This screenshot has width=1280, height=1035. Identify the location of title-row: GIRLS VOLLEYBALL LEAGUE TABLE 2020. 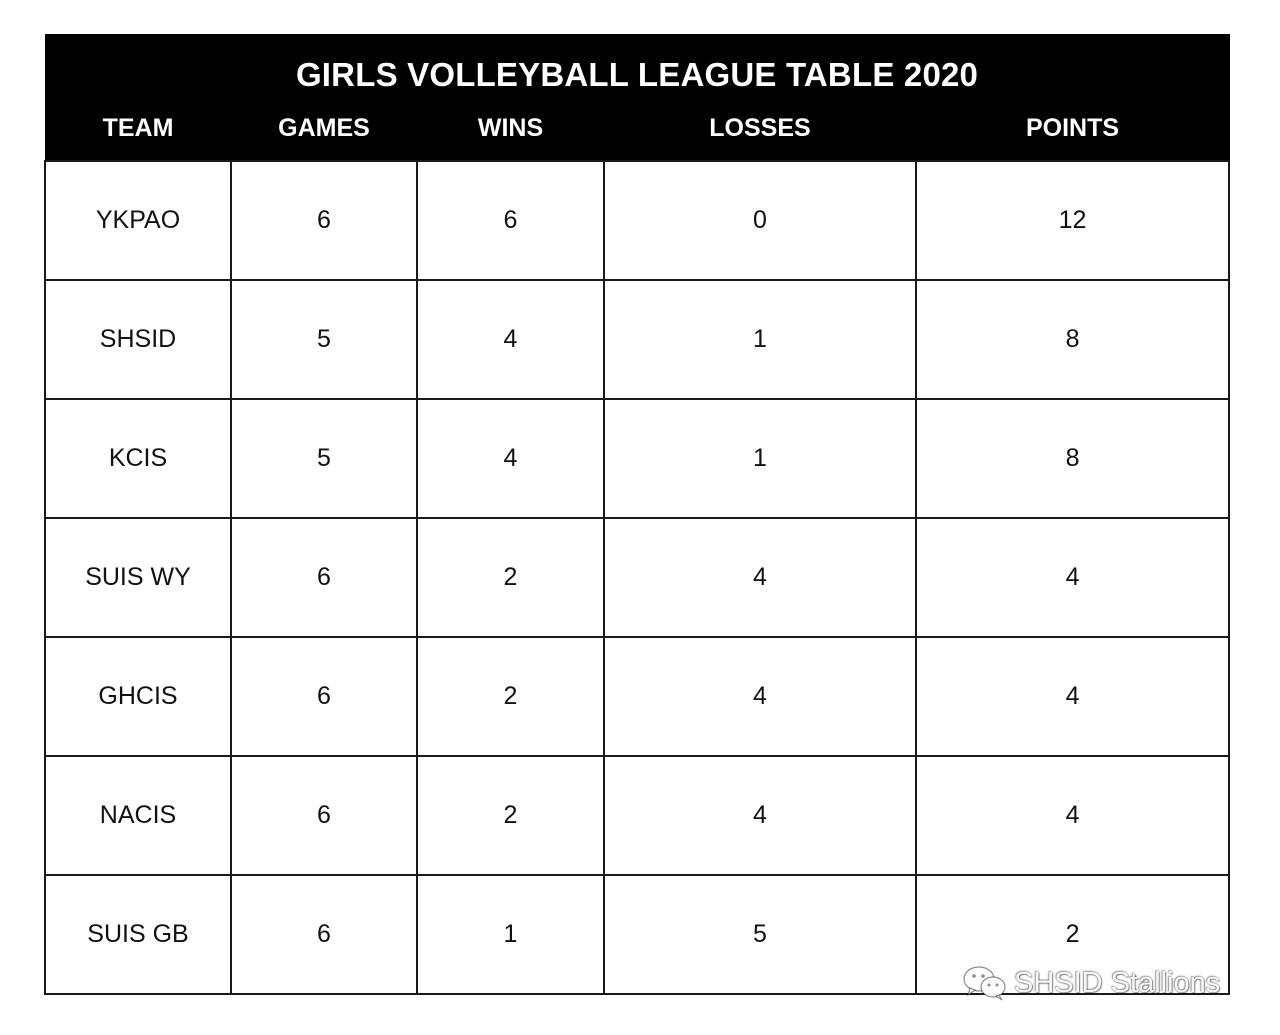
(637, 74).